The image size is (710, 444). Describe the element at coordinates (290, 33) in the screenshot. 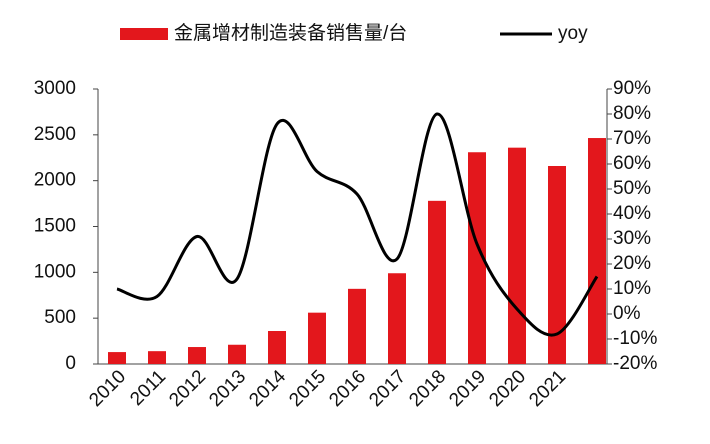

I see `legend-label: 金属增材制造装备销售量/台` at that location.